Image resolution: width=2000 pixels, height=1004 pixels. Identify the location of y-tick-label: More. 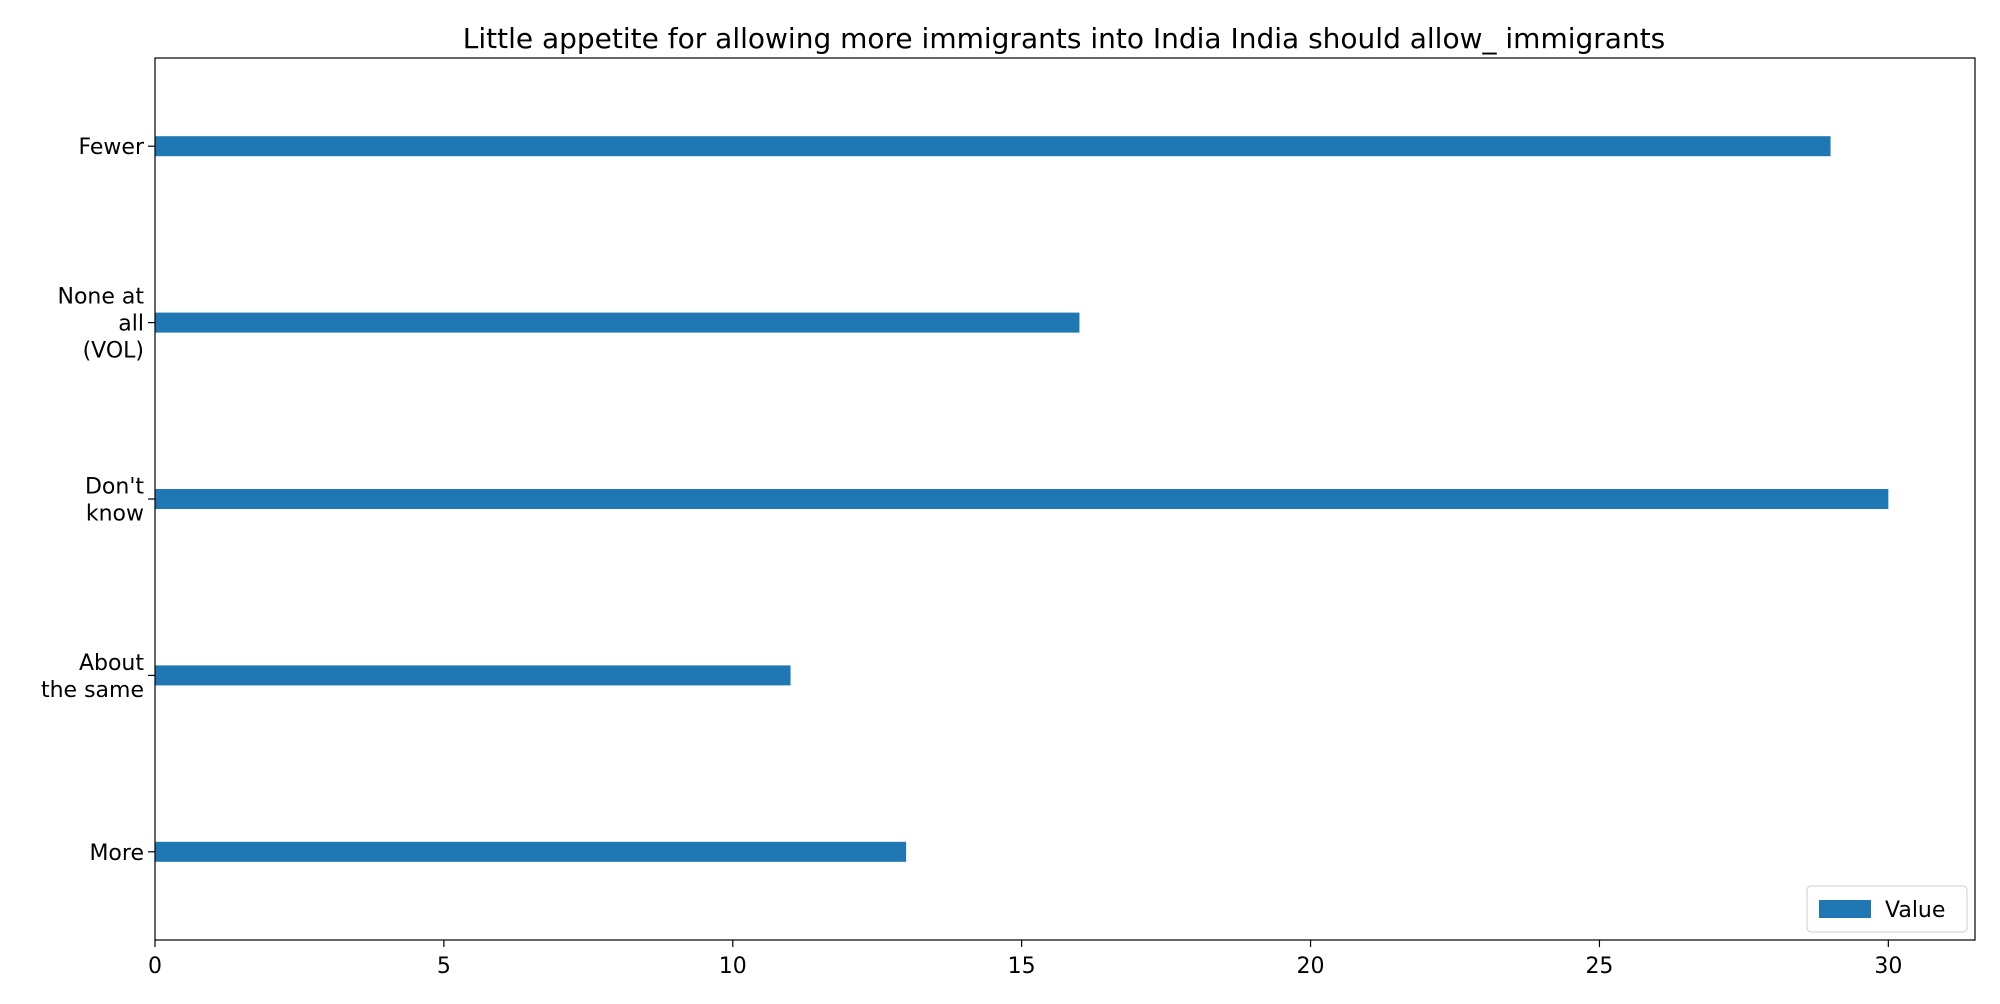
(116, 853).